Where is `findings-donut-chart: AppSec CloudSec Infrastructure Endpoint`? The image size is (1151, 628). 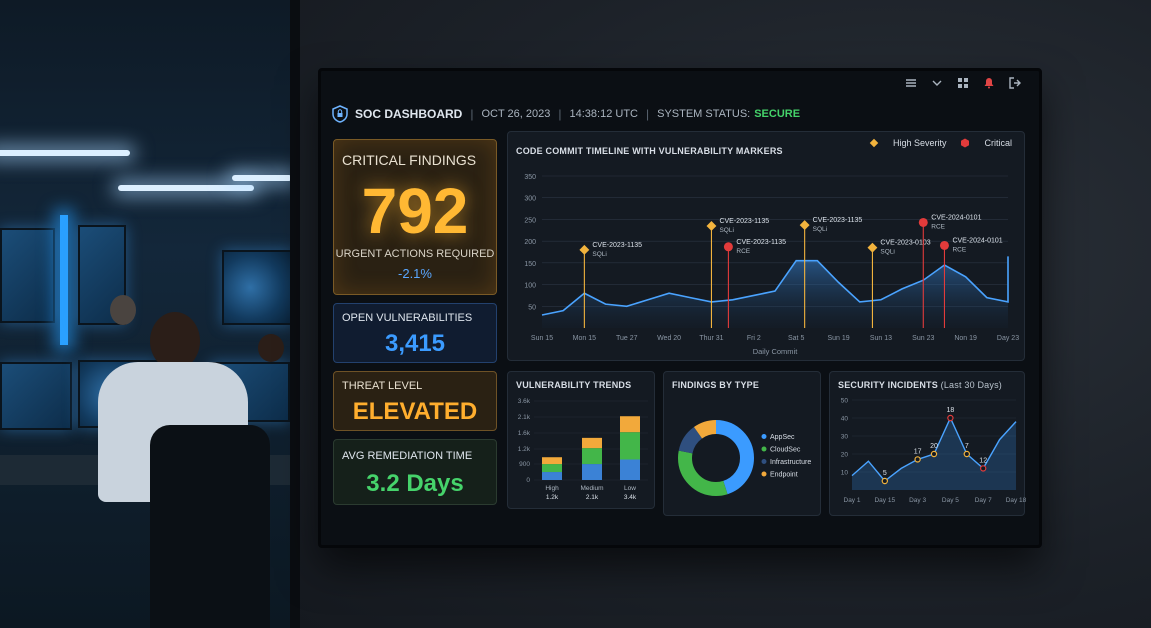
findings-donut-chart: AppSec CloudSec Infrastructure Endpoint is located at coordinates (744, 458).